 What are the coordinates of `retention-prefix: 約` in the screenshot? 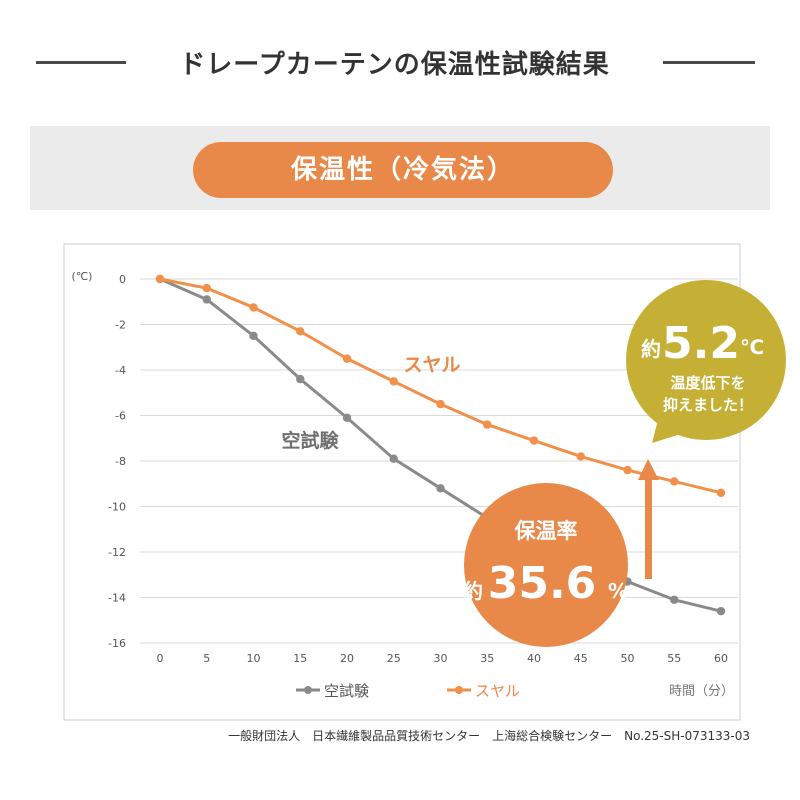 It's located at (473, 591).